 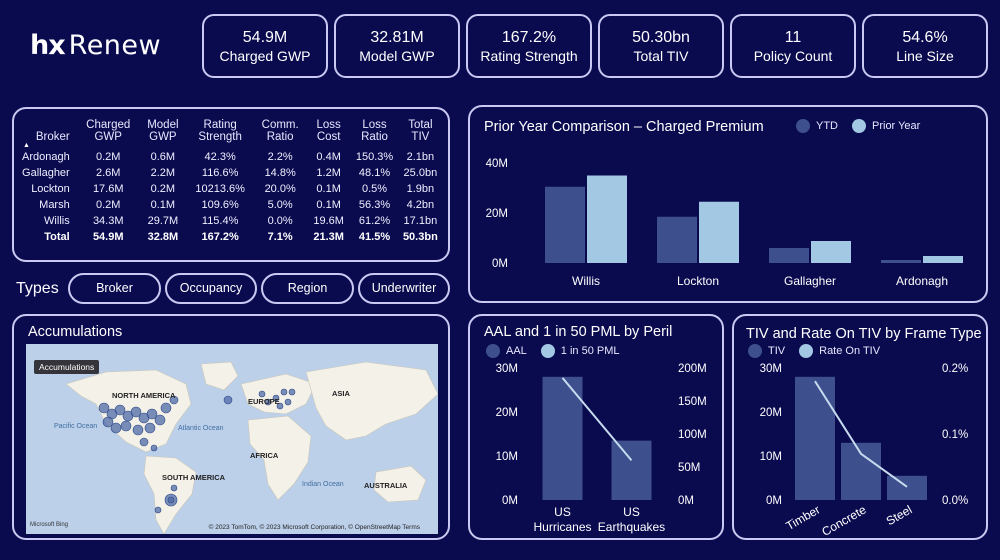 What do you see at coordinates (220, 156) in the screenshot?
I see `cell: 42.3%` at bounding box center [220, 156].